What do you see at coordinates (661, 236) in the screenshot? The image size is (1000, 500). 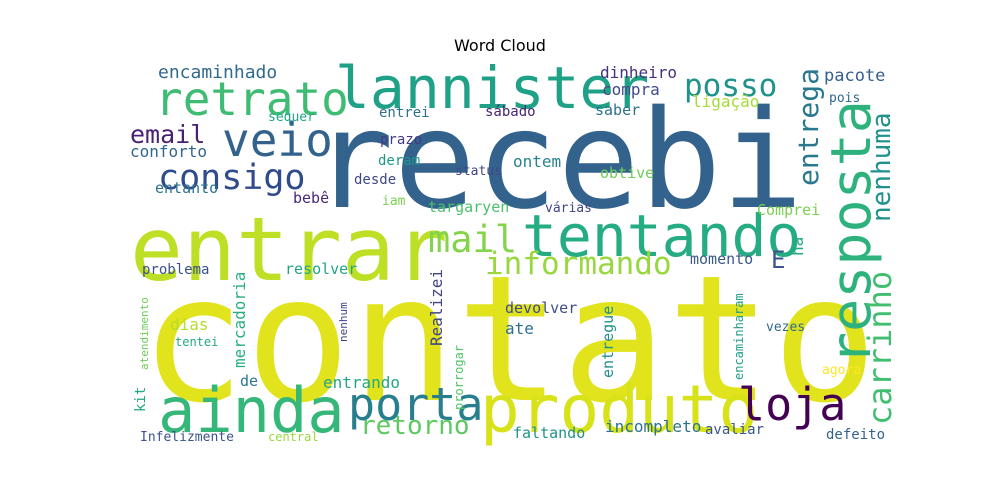 I see `word-tentando: tentando` at bounding box center [661, 236].